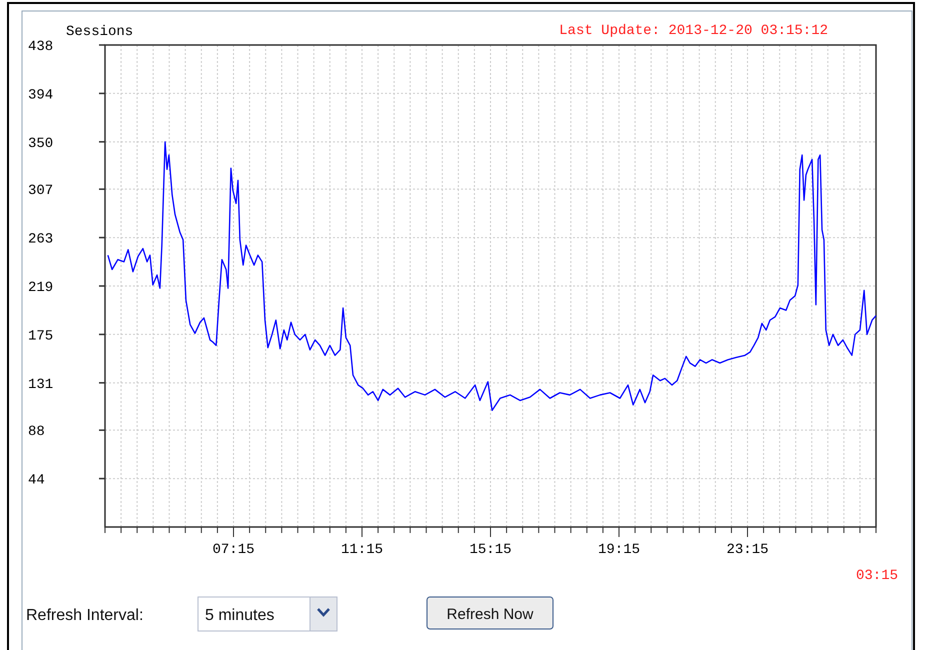 The height and width of the screenshot is (650, 928). Describe the element at coordinates (362, 550) in the screenshot. I see `x-tick-label: 11:15` at that location.